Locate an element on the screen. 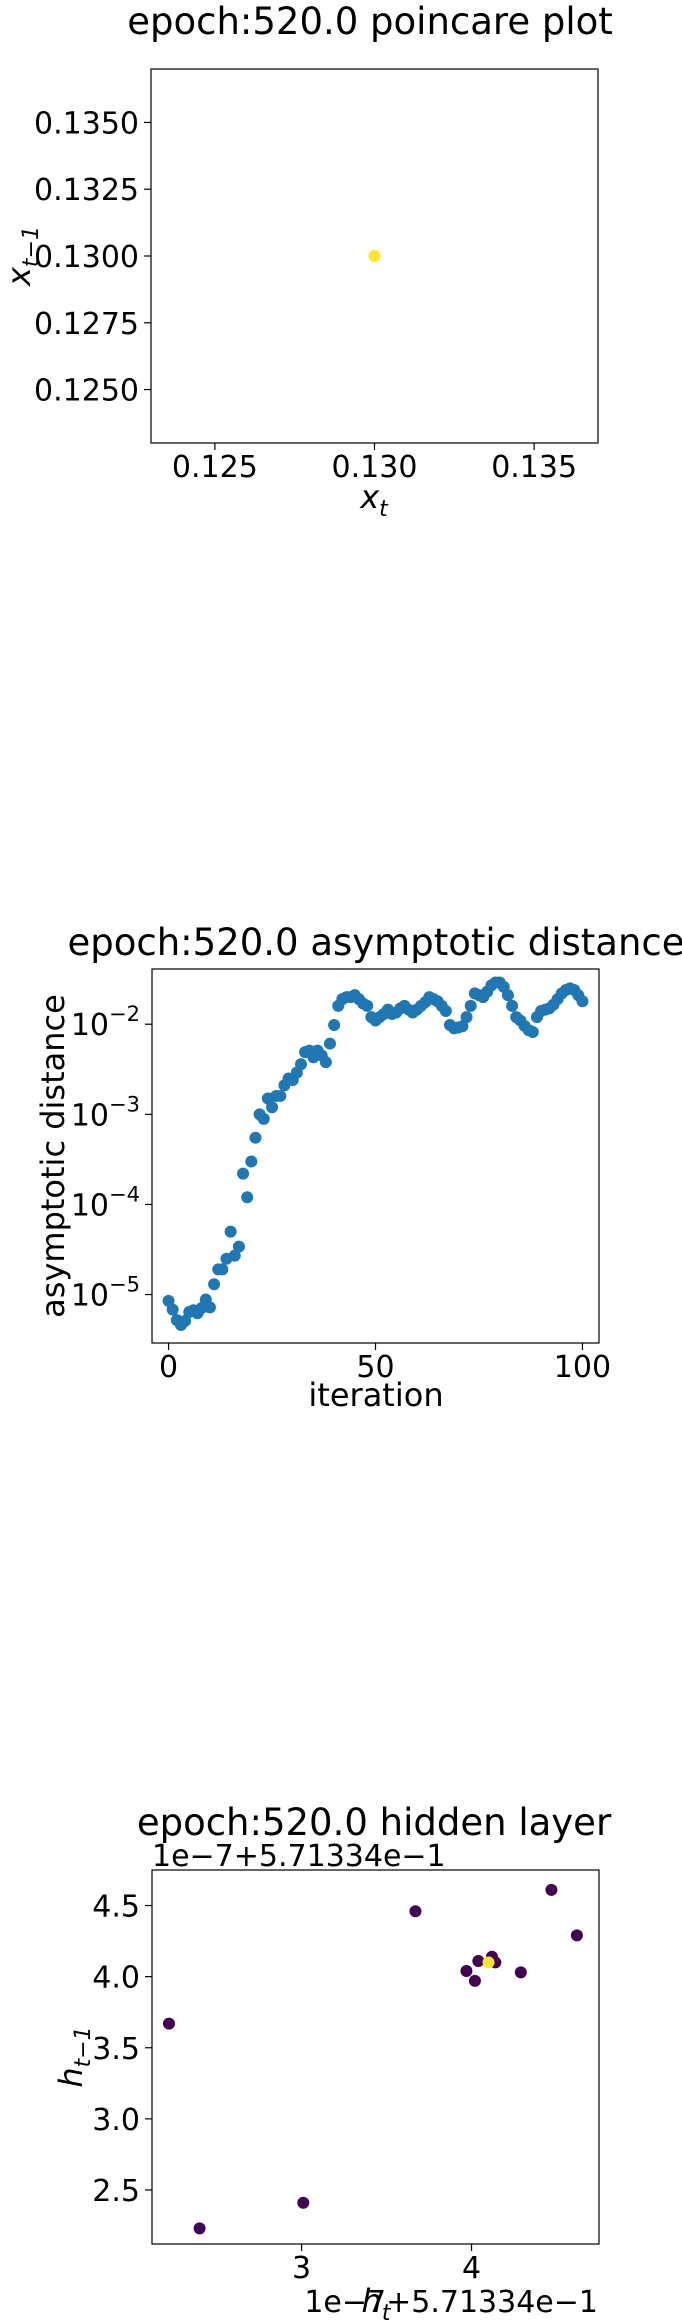 This screenshot has height=2323, width=682. hidden-ytick-label: 3.5 is located at coordinates (116, 2049).